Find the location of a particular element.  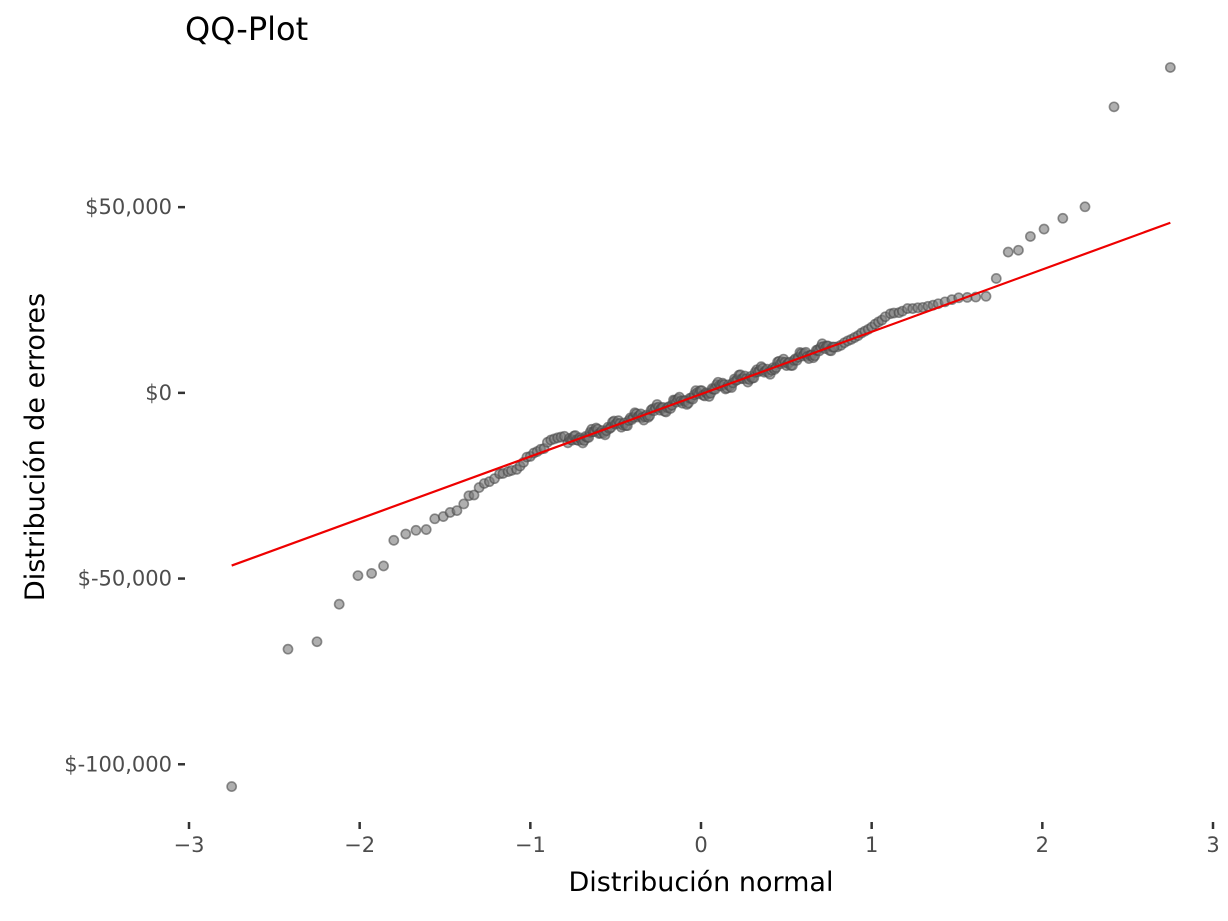

x-axis-title: Distribución normal is located at coordinates (701, 882).